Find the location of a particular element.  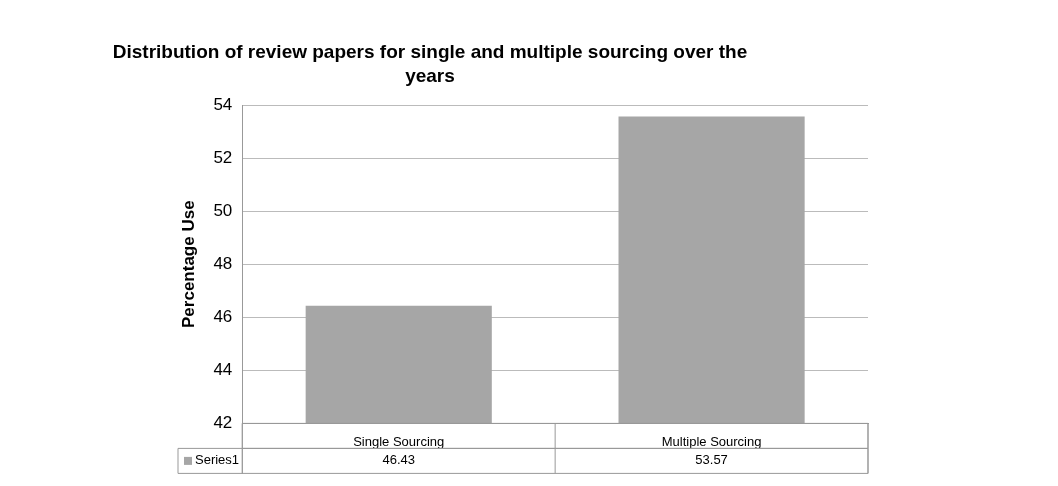

y-tick-label: 46 is located at coordinates (223, 316).